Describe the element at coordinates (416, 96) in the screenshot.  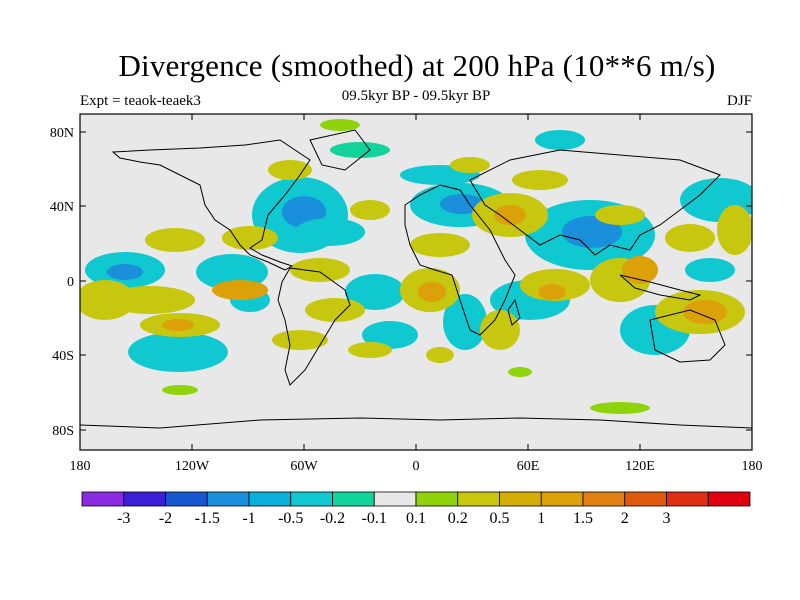
I see `period-label: 09.5kyr BP - 09.5kyr BP` at that location.